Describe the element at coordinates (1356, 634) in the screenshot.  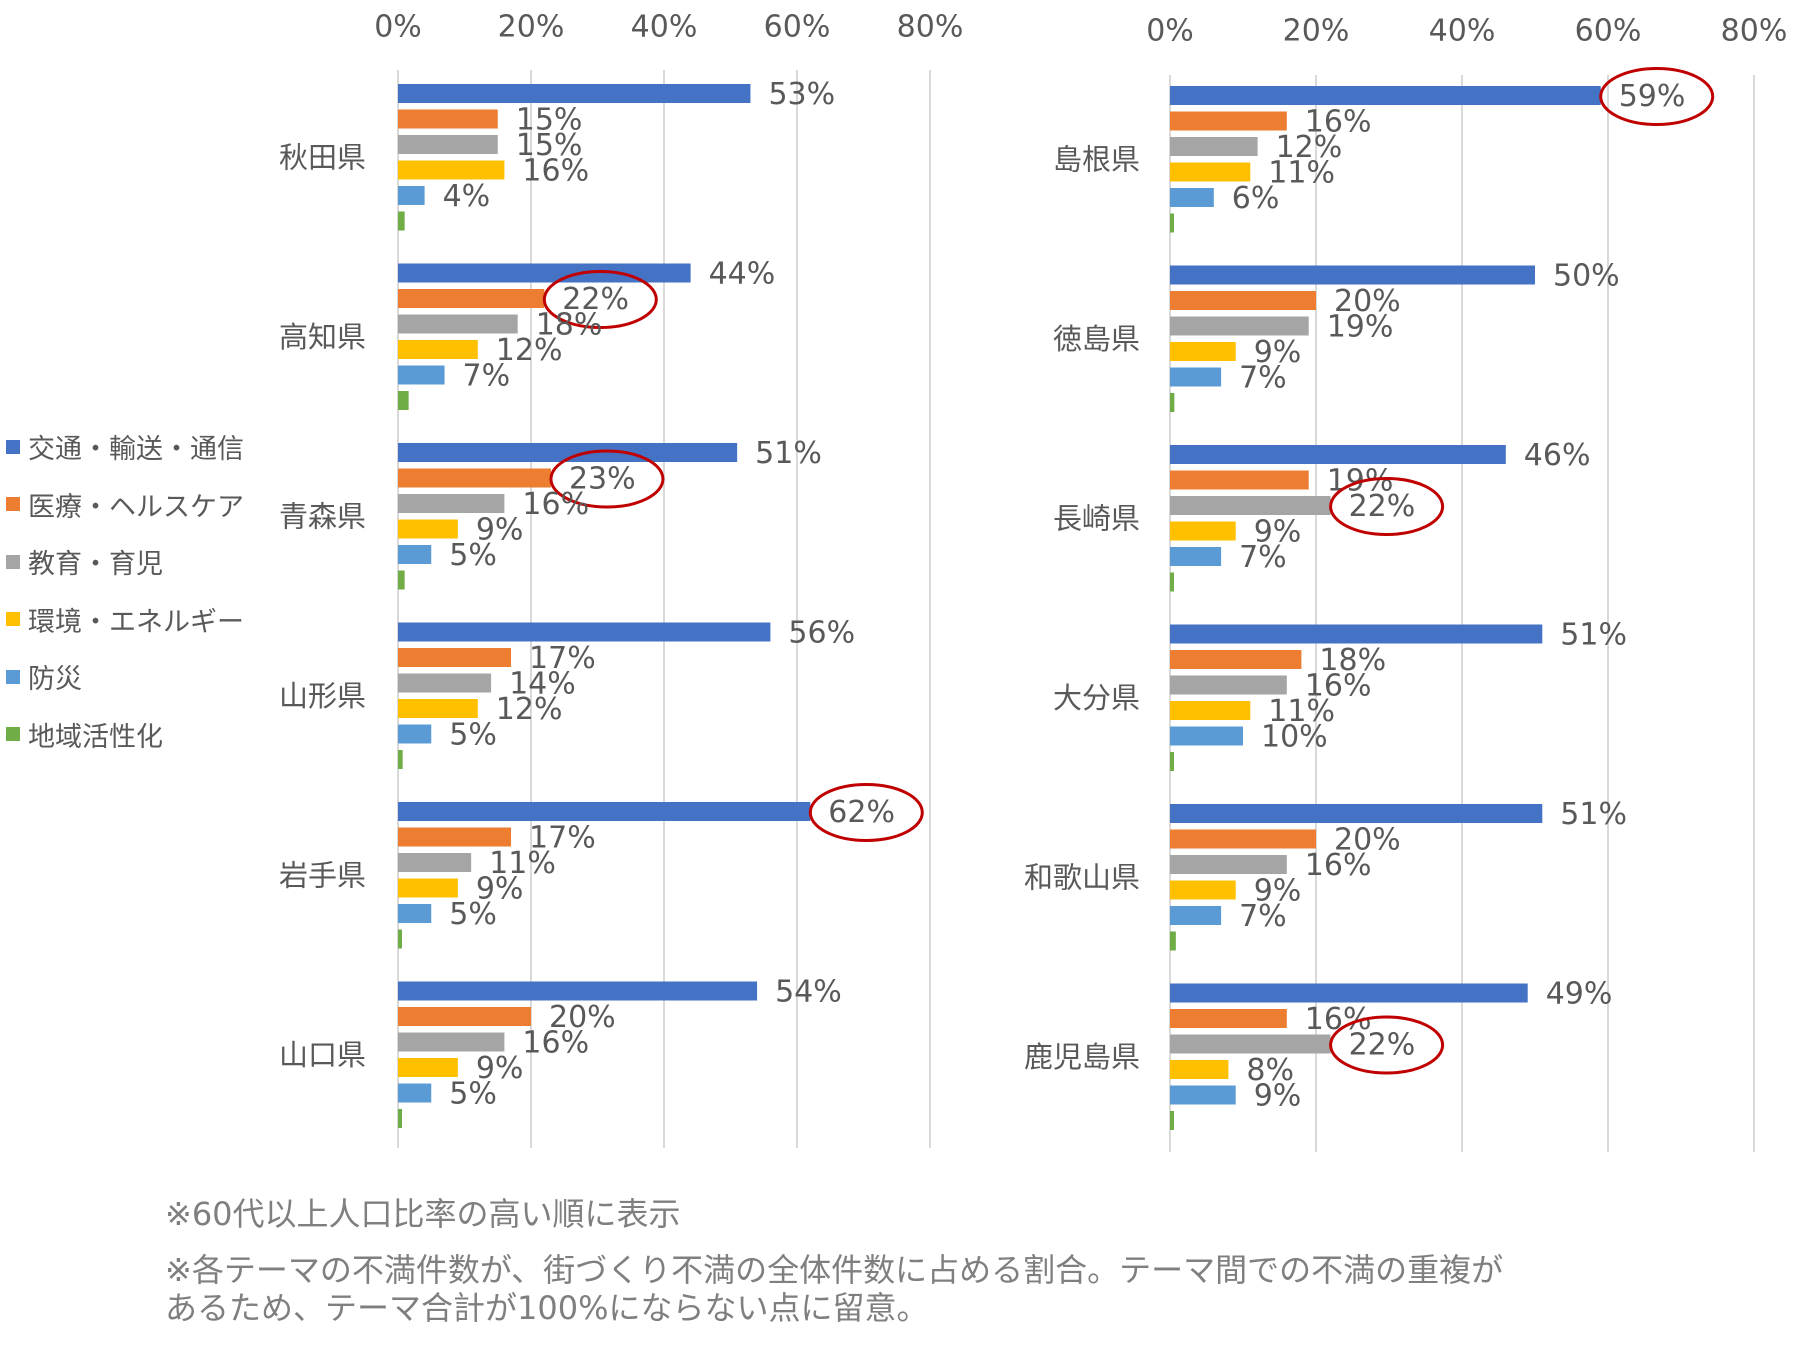
I see `bar-0-大分県` at that location.